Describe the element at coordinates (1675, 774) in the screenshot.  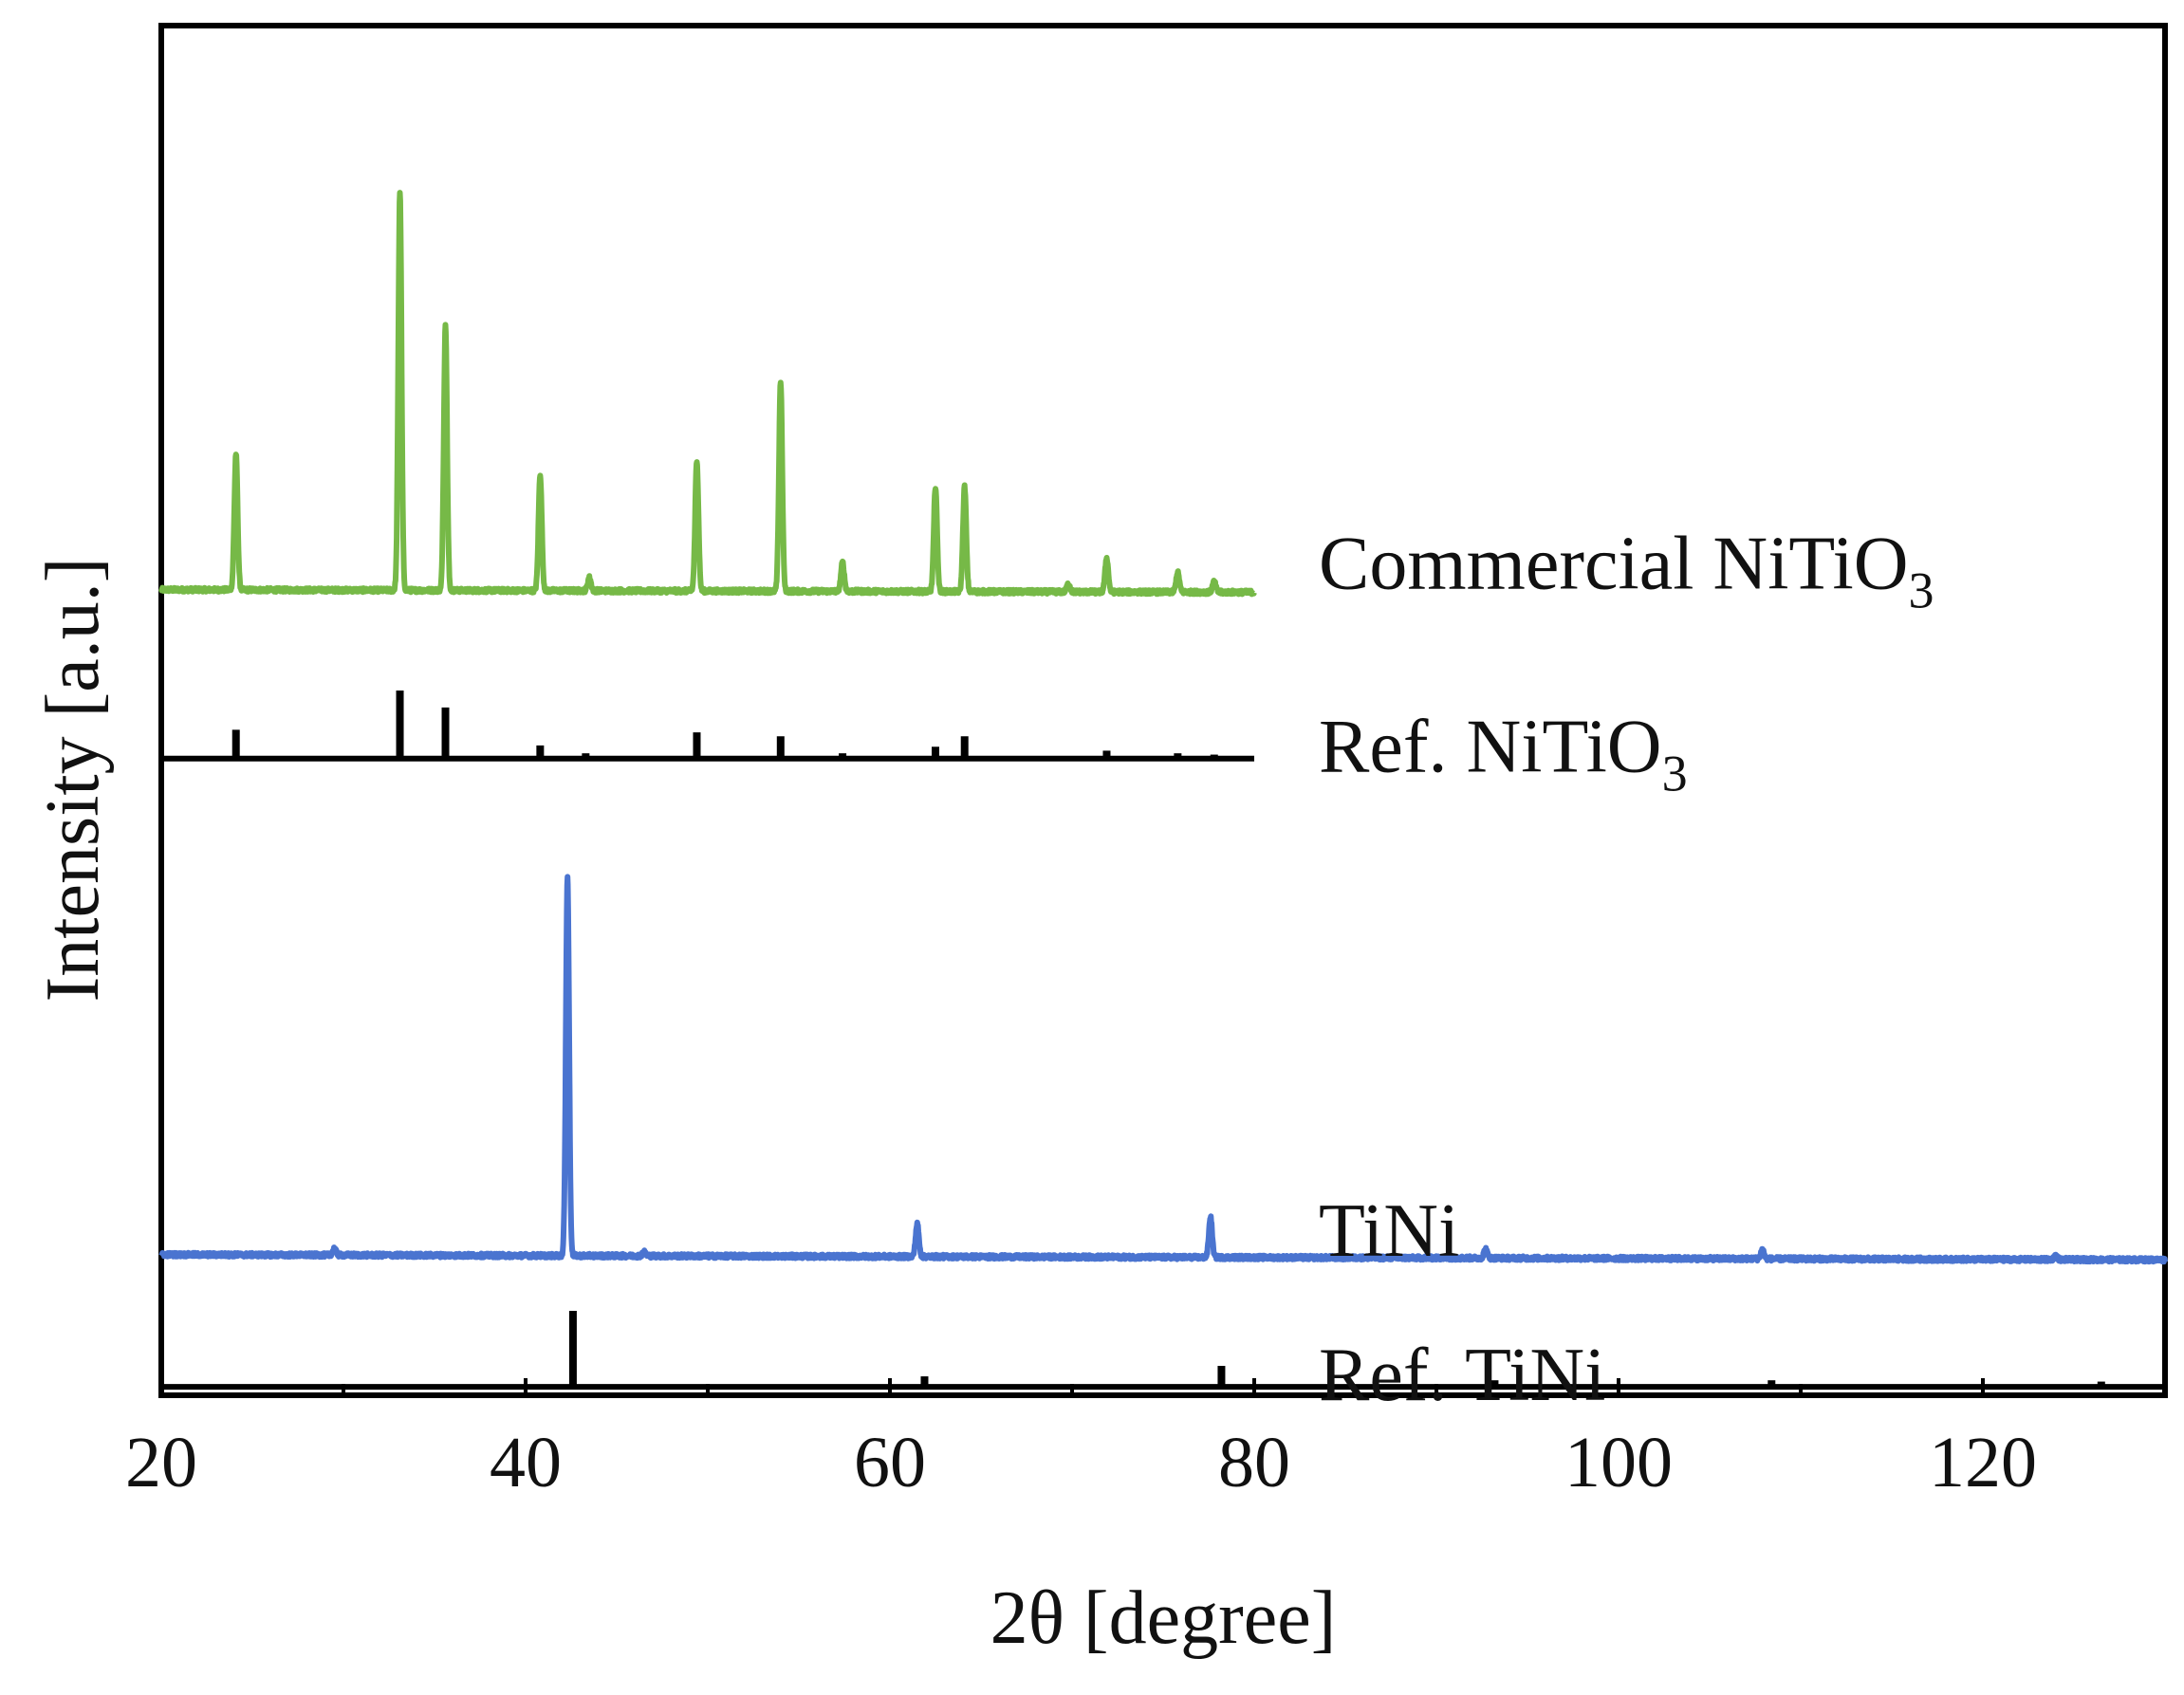
I see `ref-nitio3-label-subscript: 3` at that location.